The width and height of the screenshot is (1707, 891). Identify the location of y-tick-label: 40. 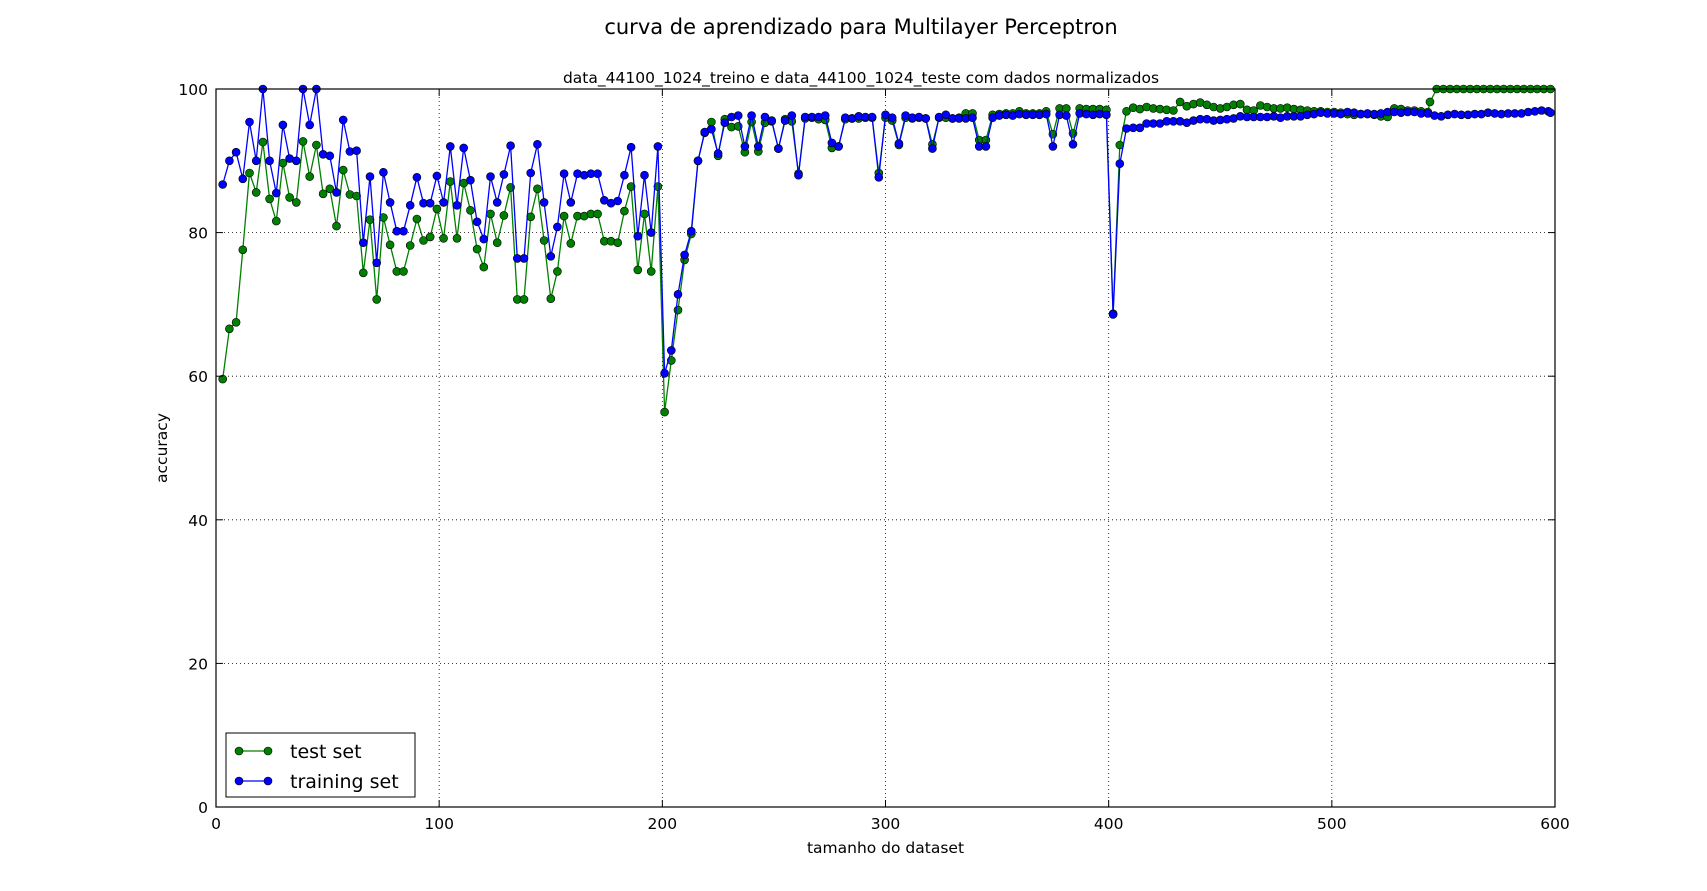
(198, 521).